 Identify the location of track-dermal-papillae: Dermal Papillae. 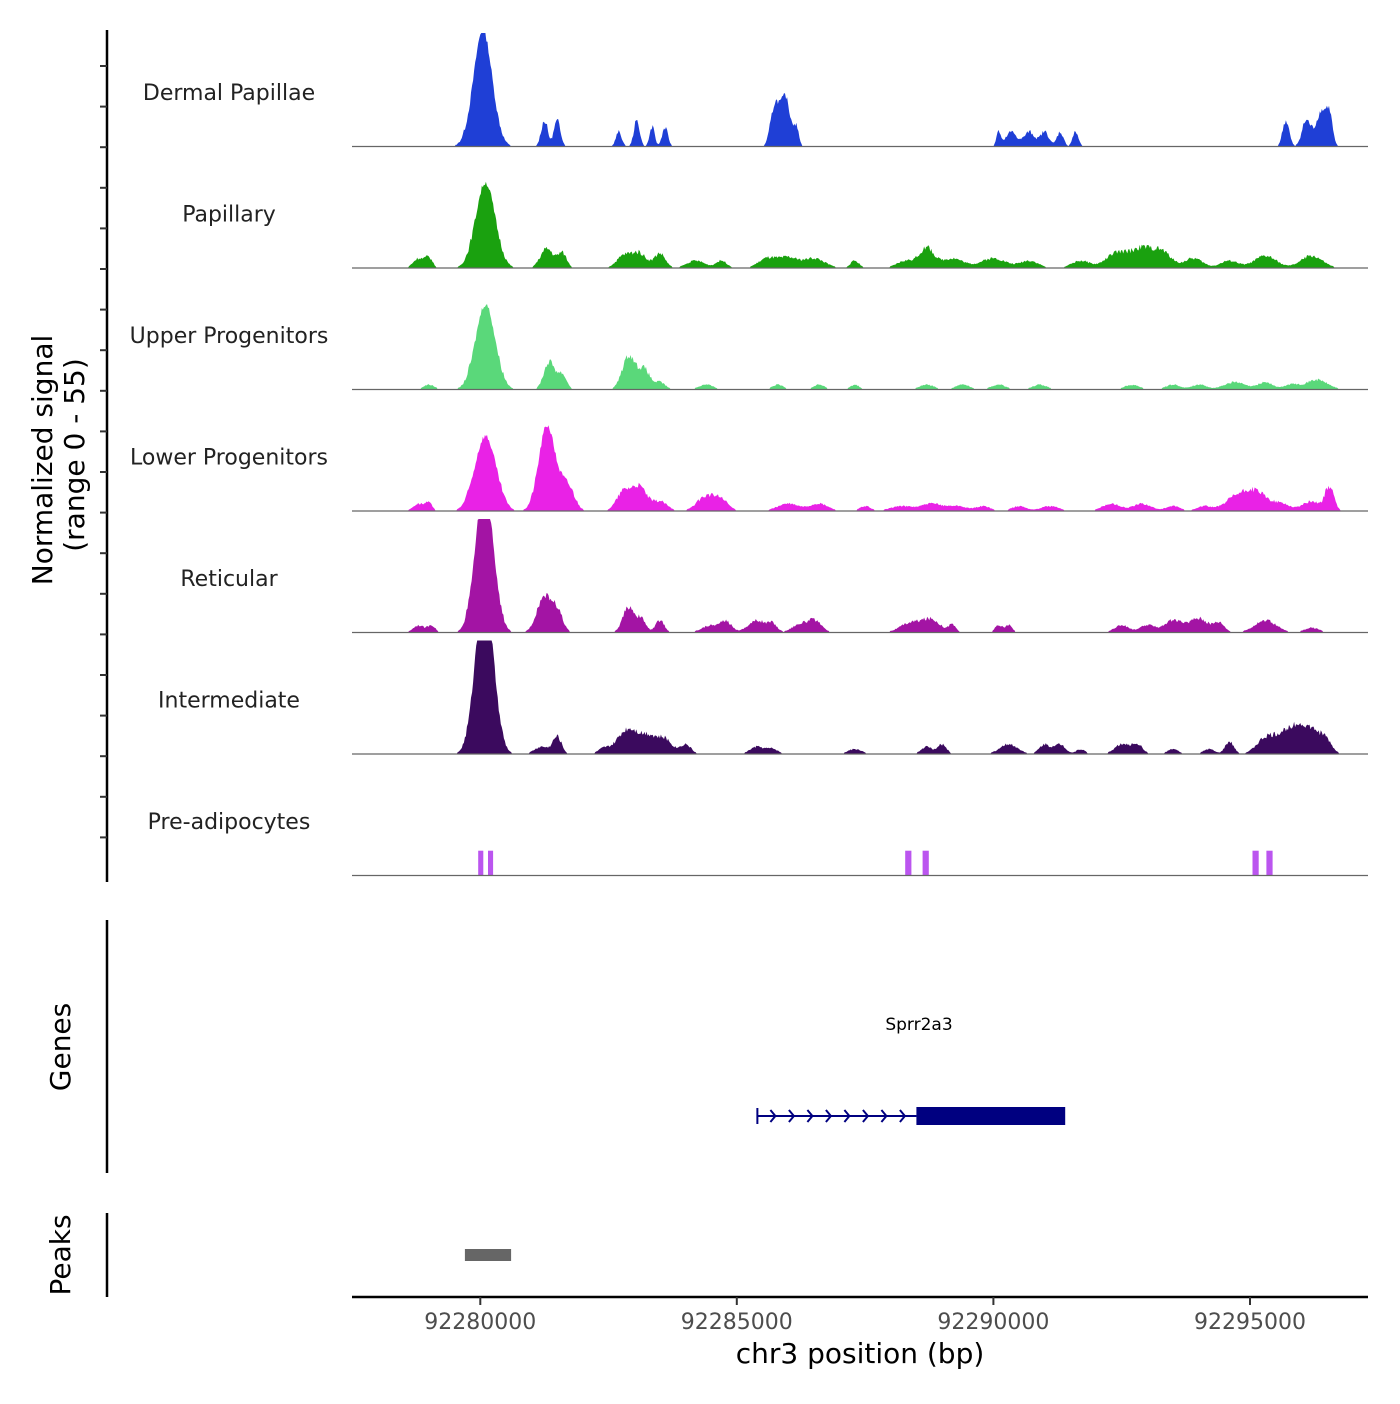
(755, 90).